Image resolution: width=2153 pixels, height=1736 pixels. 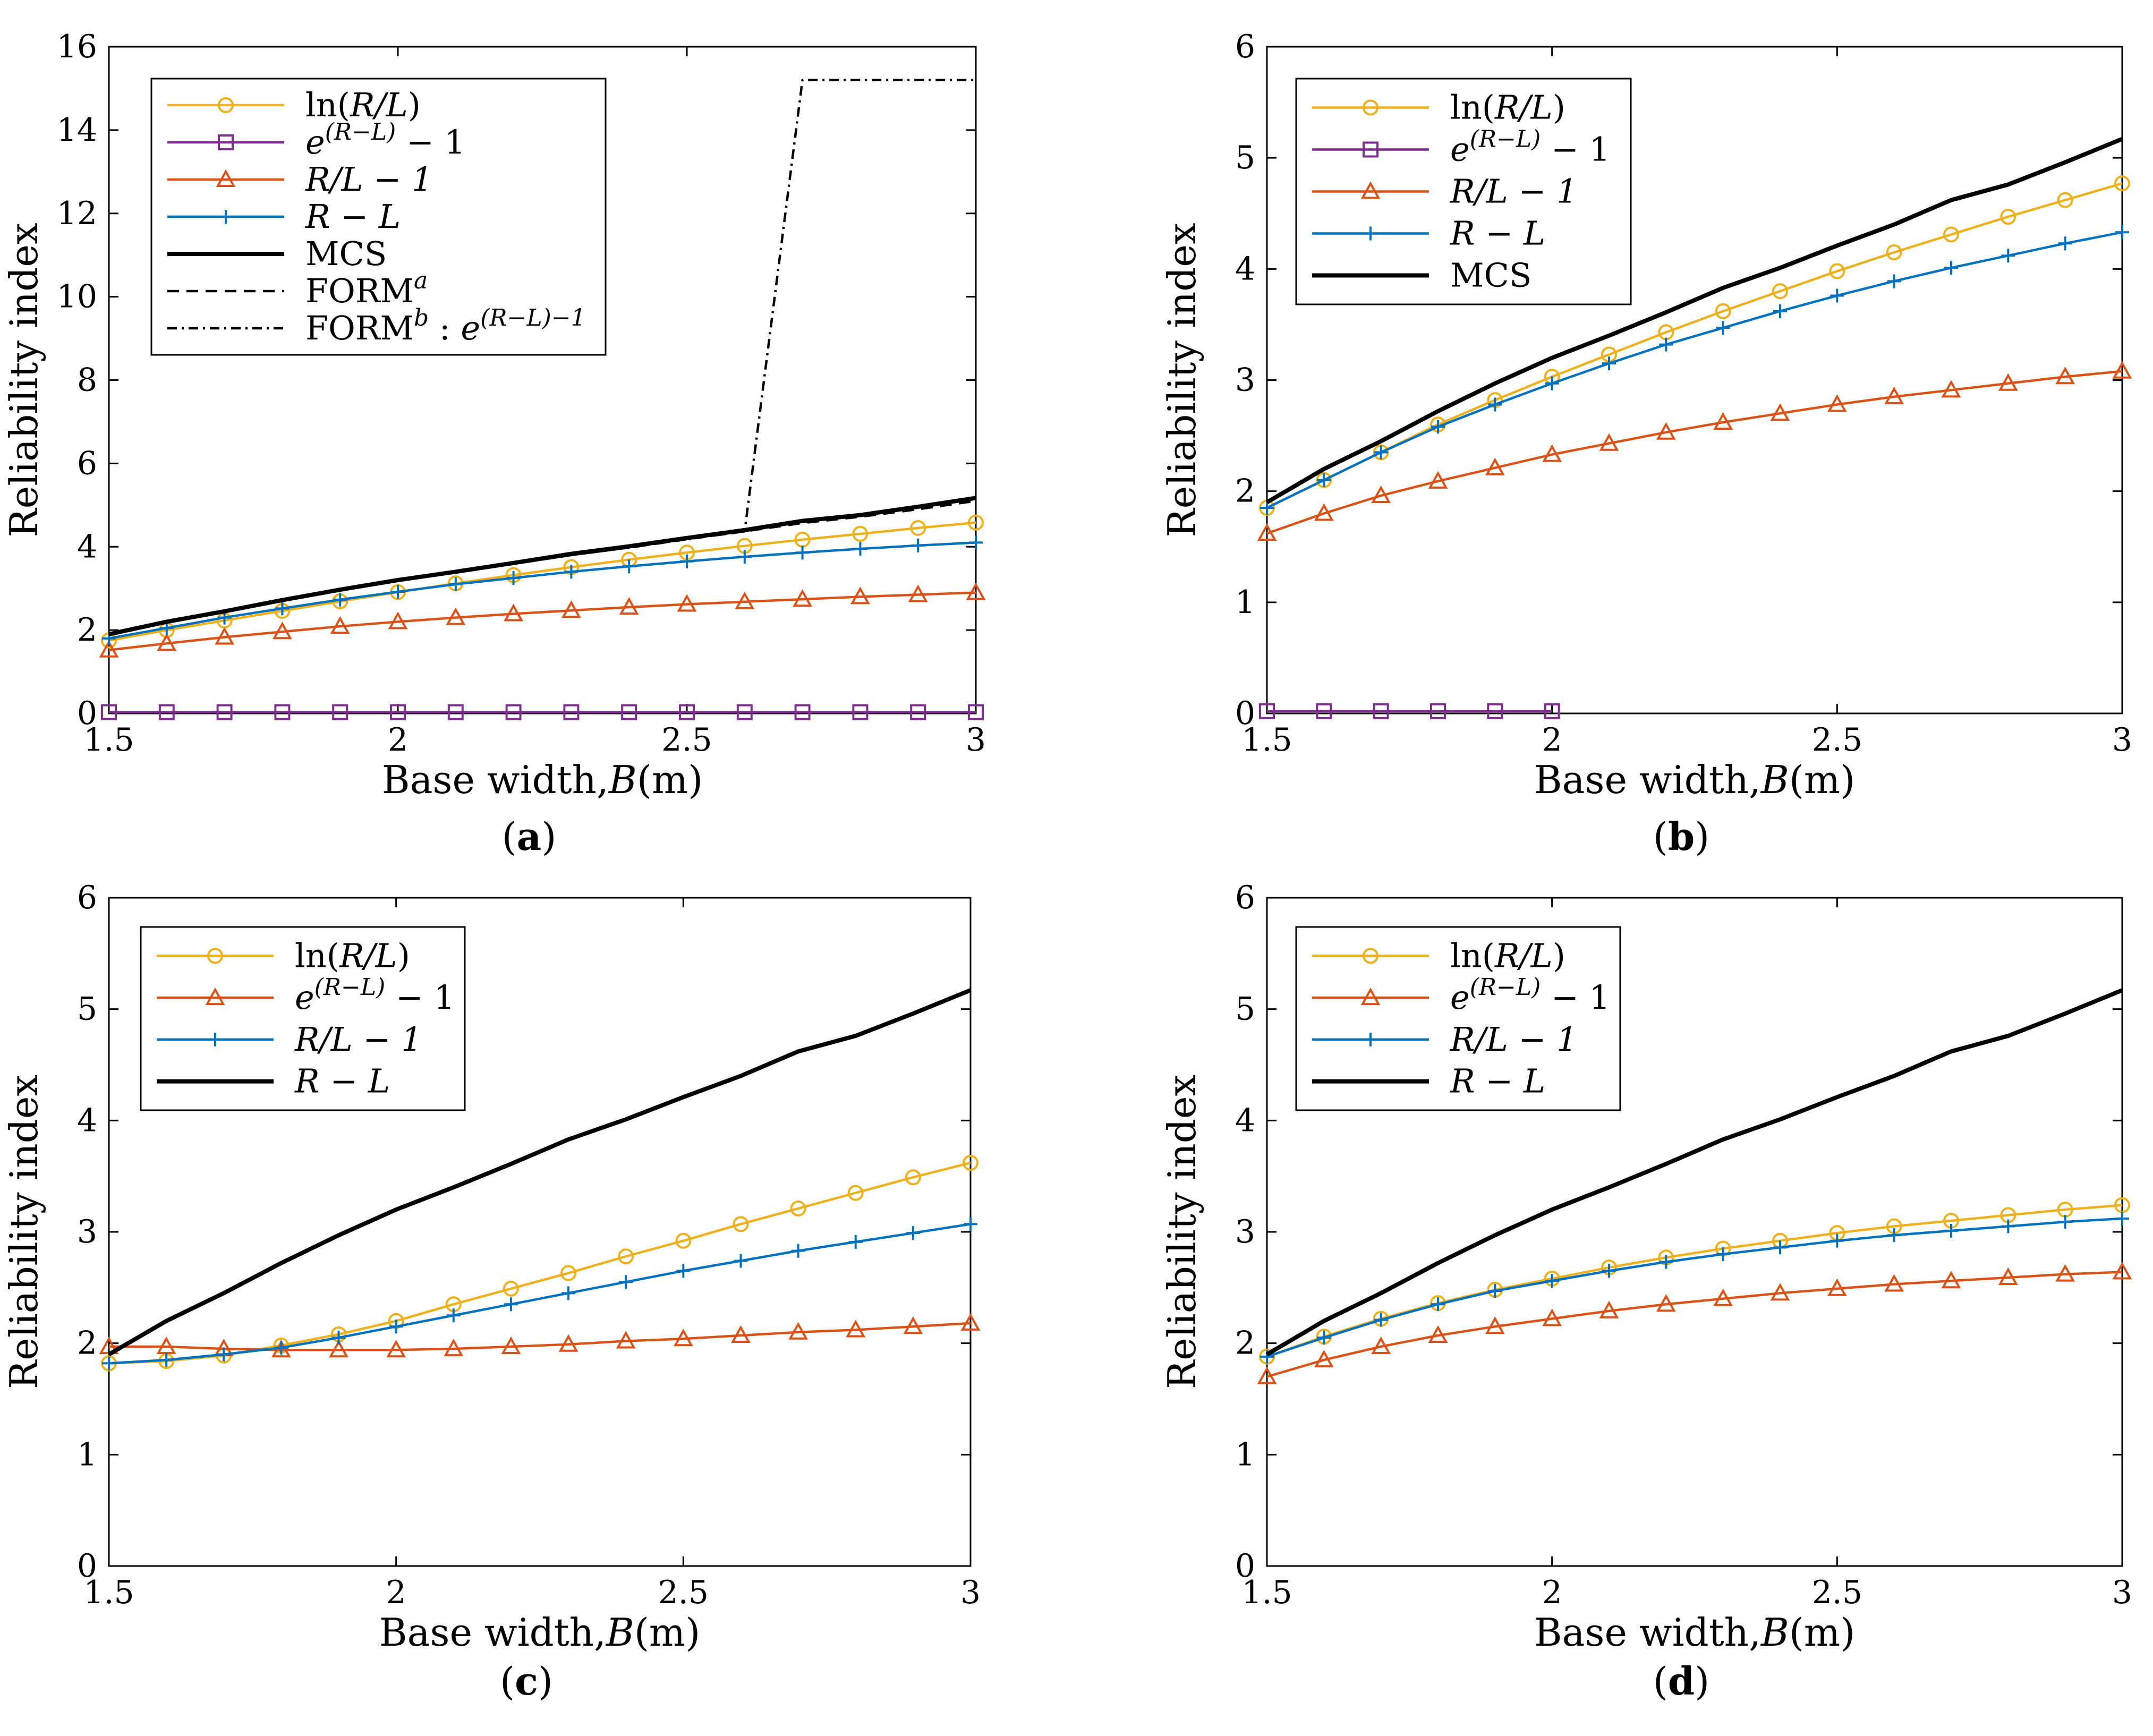 I want to click on y-tick-label: 1, so click(x=1245, y=1454).